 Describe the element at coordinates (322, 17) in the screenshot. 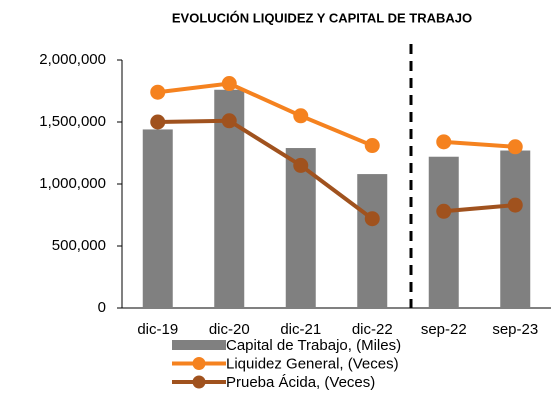

I see `chart-title: EVOLUCIÓN LIQUIDEZ Y CAPITAL DE TRABAJO` at that location.